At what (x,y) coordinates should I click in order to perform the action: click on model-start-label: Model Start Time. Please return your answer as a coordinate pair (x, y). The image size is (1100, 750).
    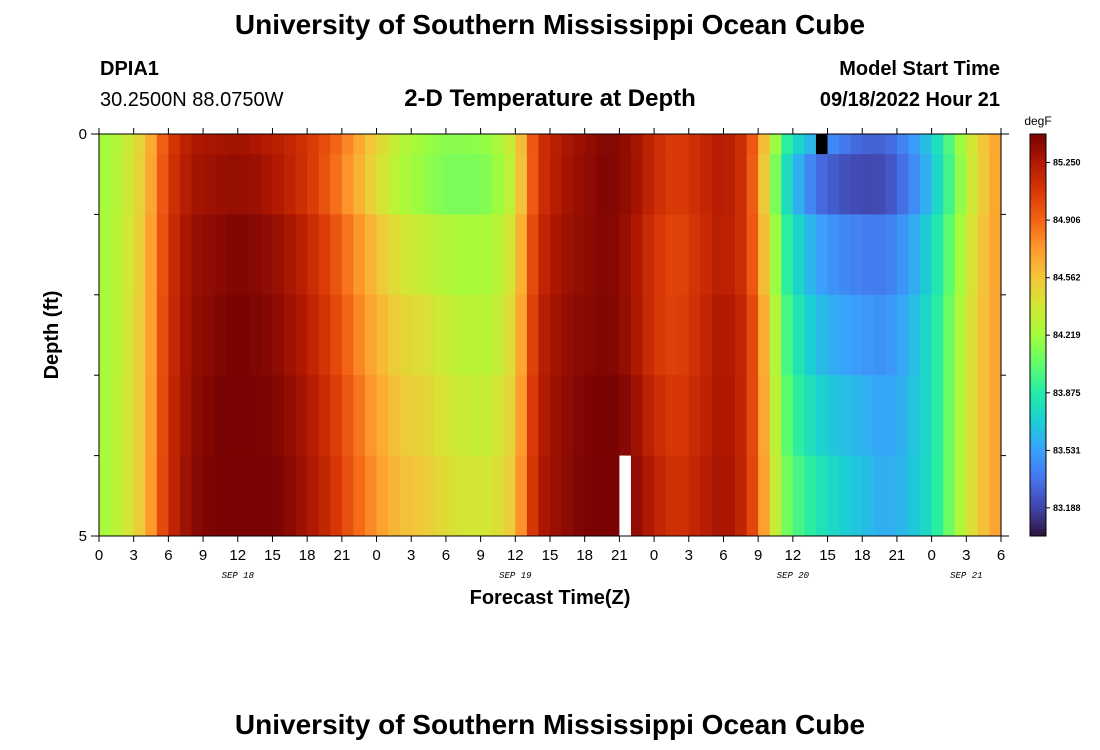
    Looking at the image, I should click on (919, 69).